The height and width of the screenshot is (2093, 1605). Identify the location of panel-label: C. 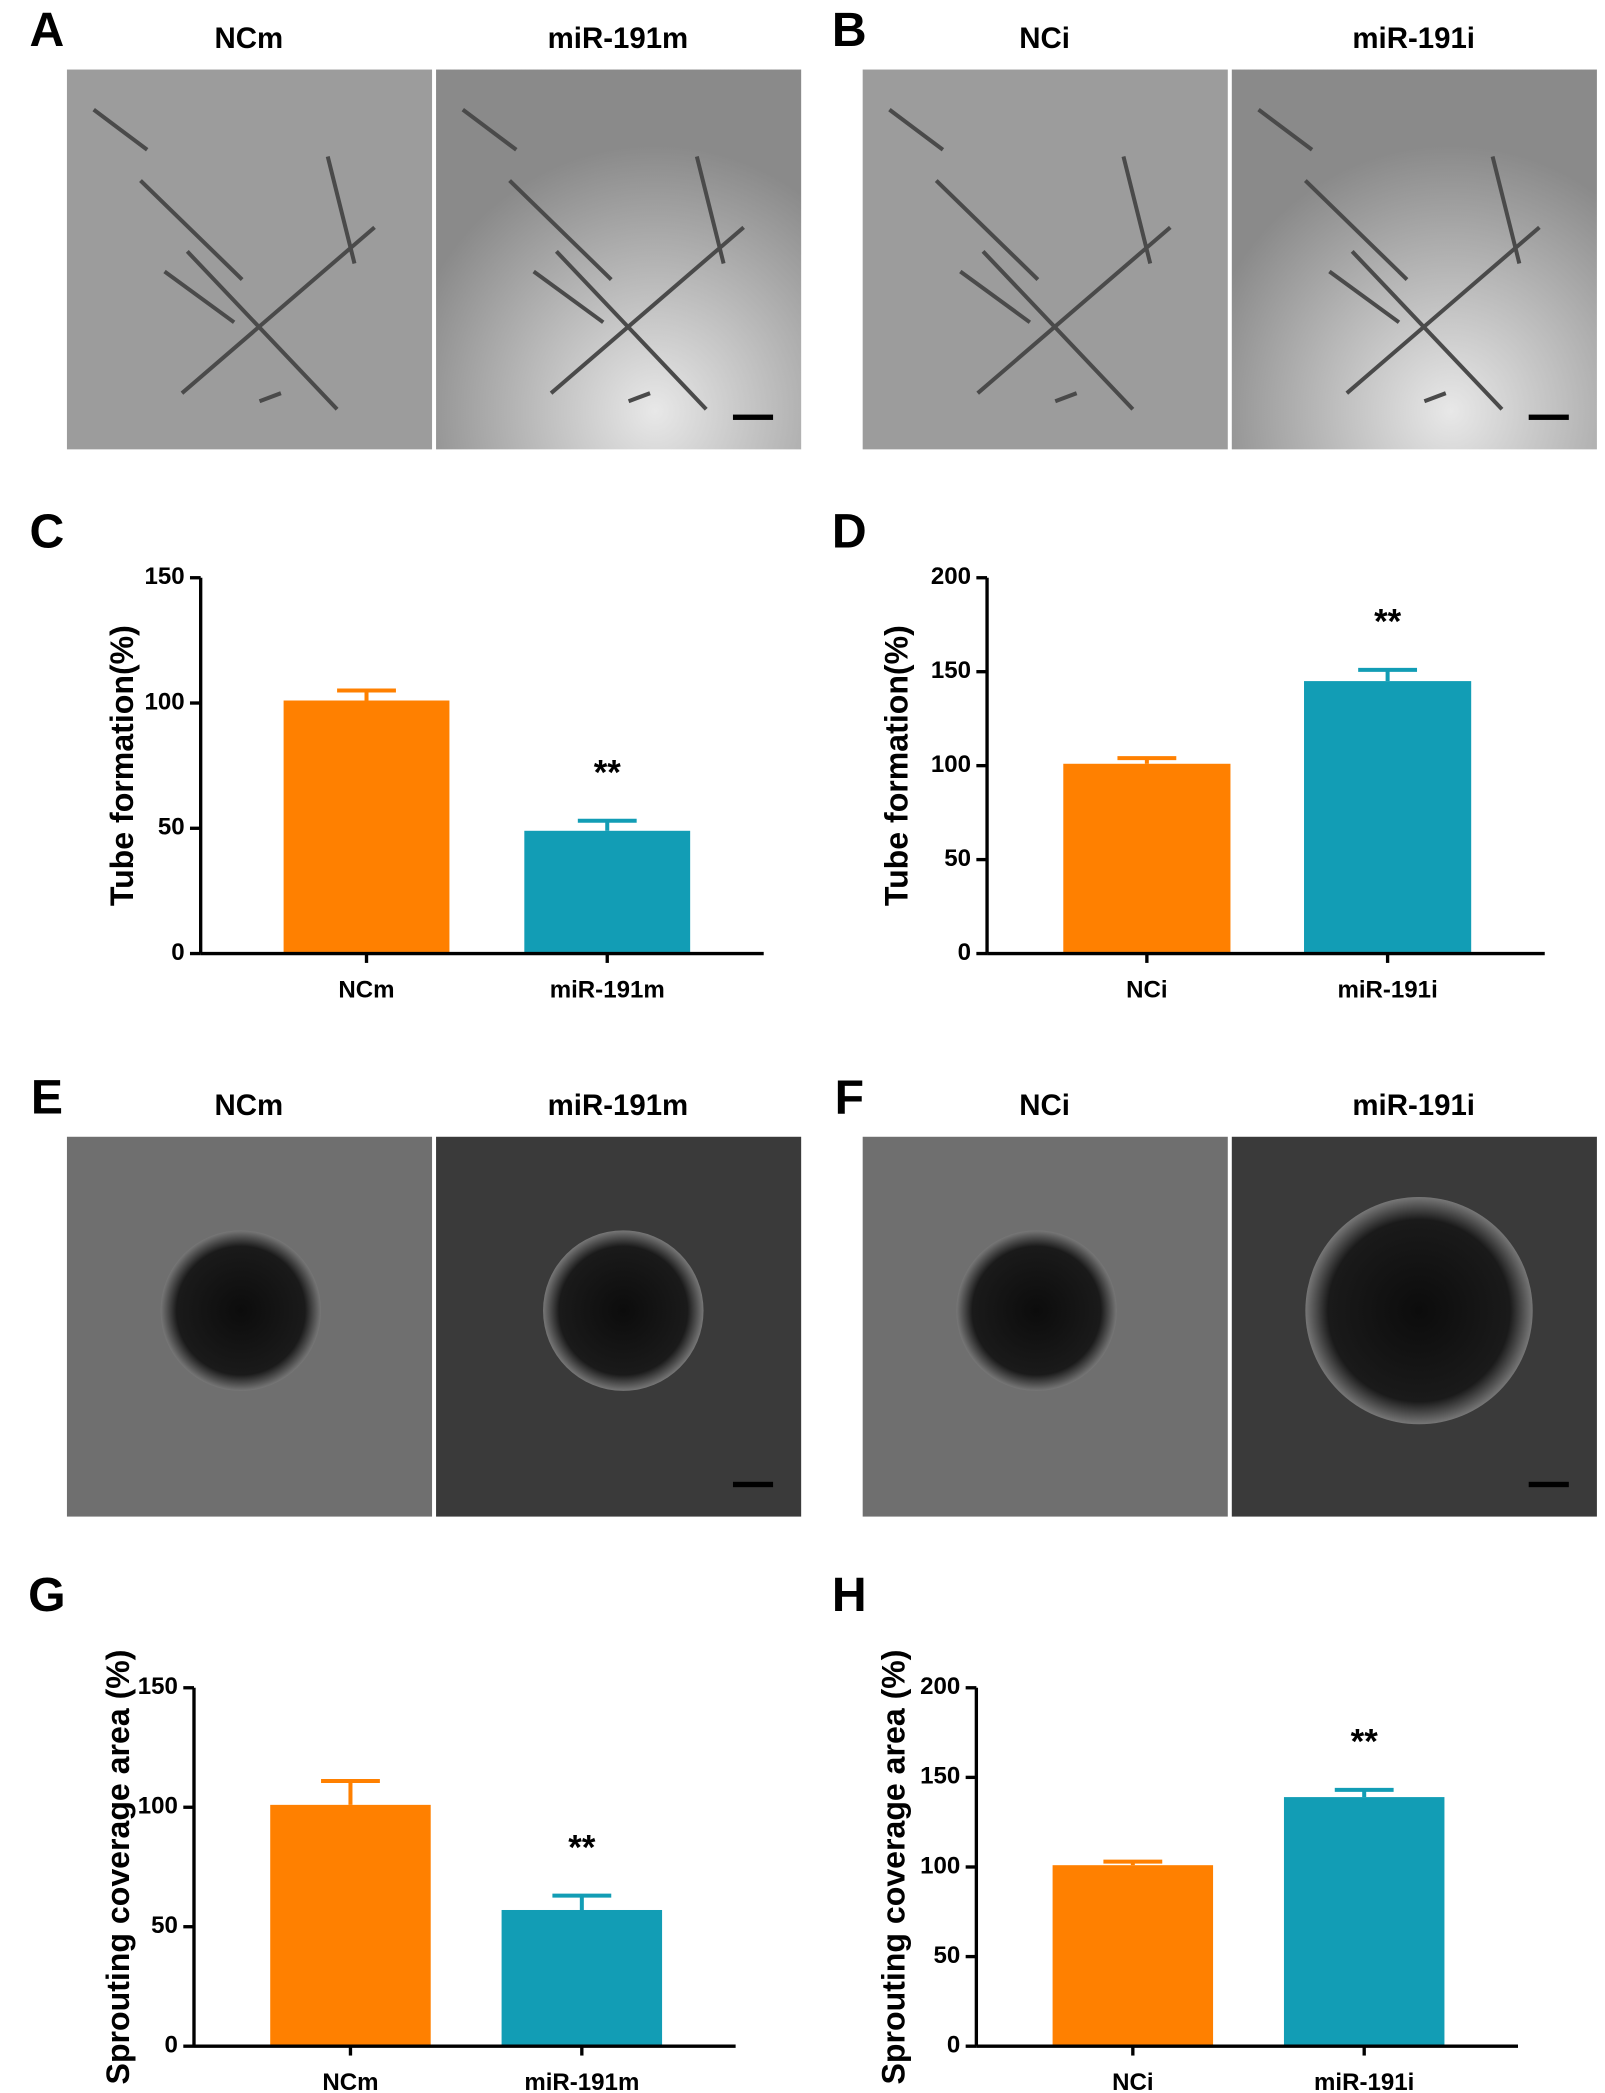
(46, 532).